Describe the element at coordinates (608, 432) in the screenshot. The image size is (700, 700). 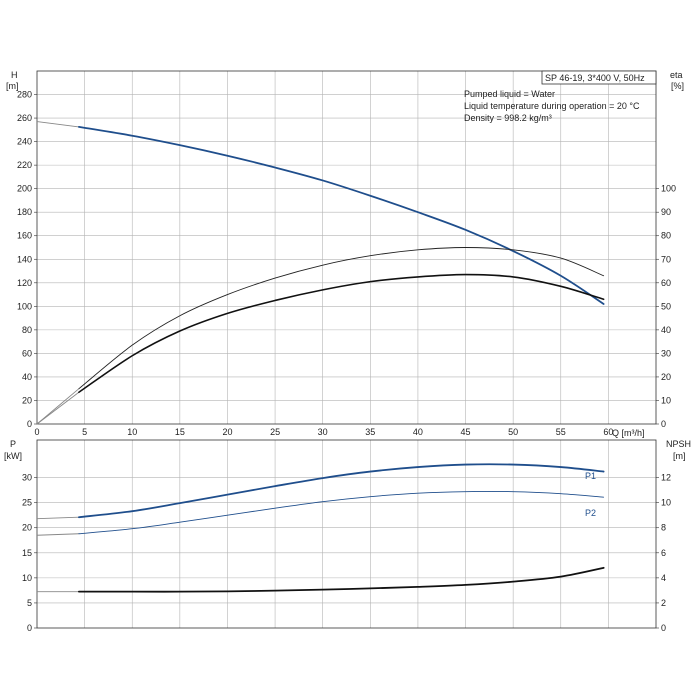
I see `x-tick-60: 60` at that location.